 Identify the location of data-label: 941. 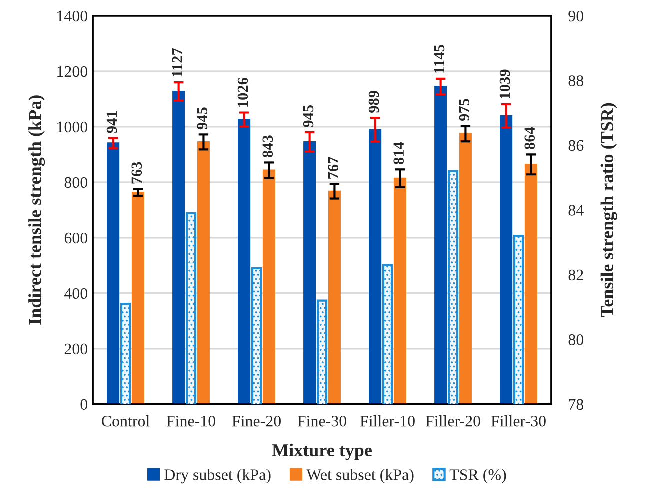
(112, 123).